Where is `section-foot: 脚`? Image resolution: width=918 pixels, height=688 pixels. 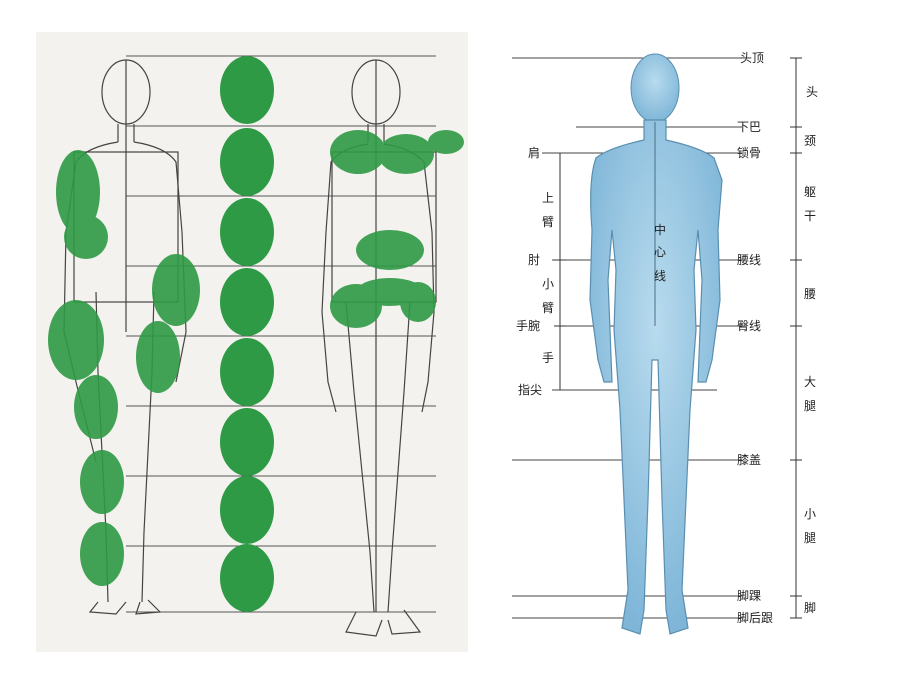 section-foot: 脚 is located at coordinates (810, 607).